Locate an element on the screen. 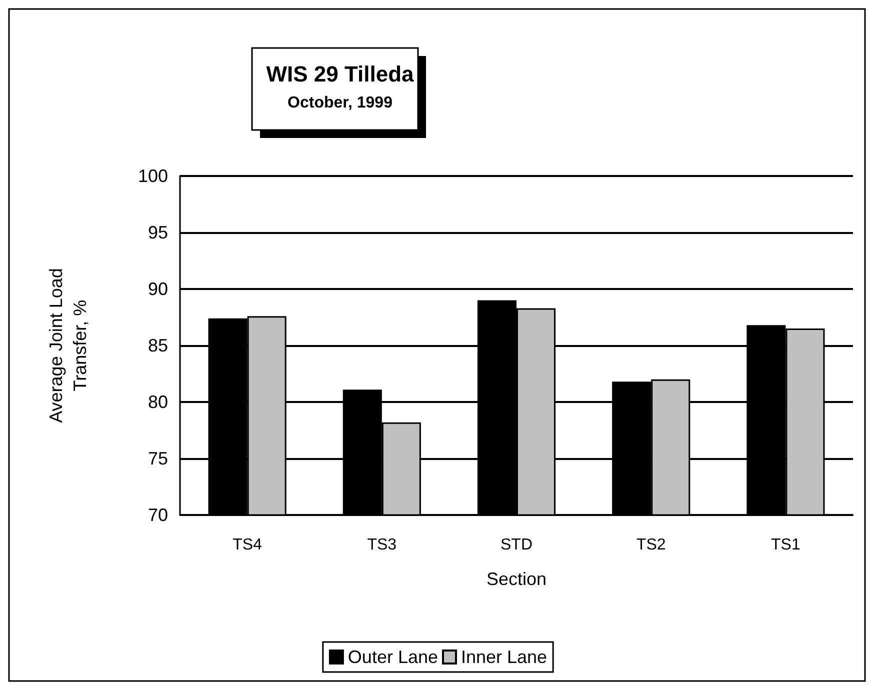  x-tick-label: TS1 is located at coordinates (785, 545).